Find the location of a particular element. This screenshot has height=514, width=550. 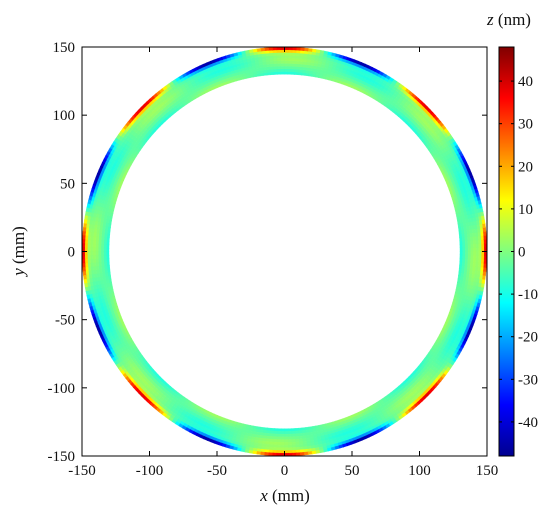

colorbar: 40 30 20 10 0 -10 -20 -30 -40 z (nm) is located at coordinates (512, 233).